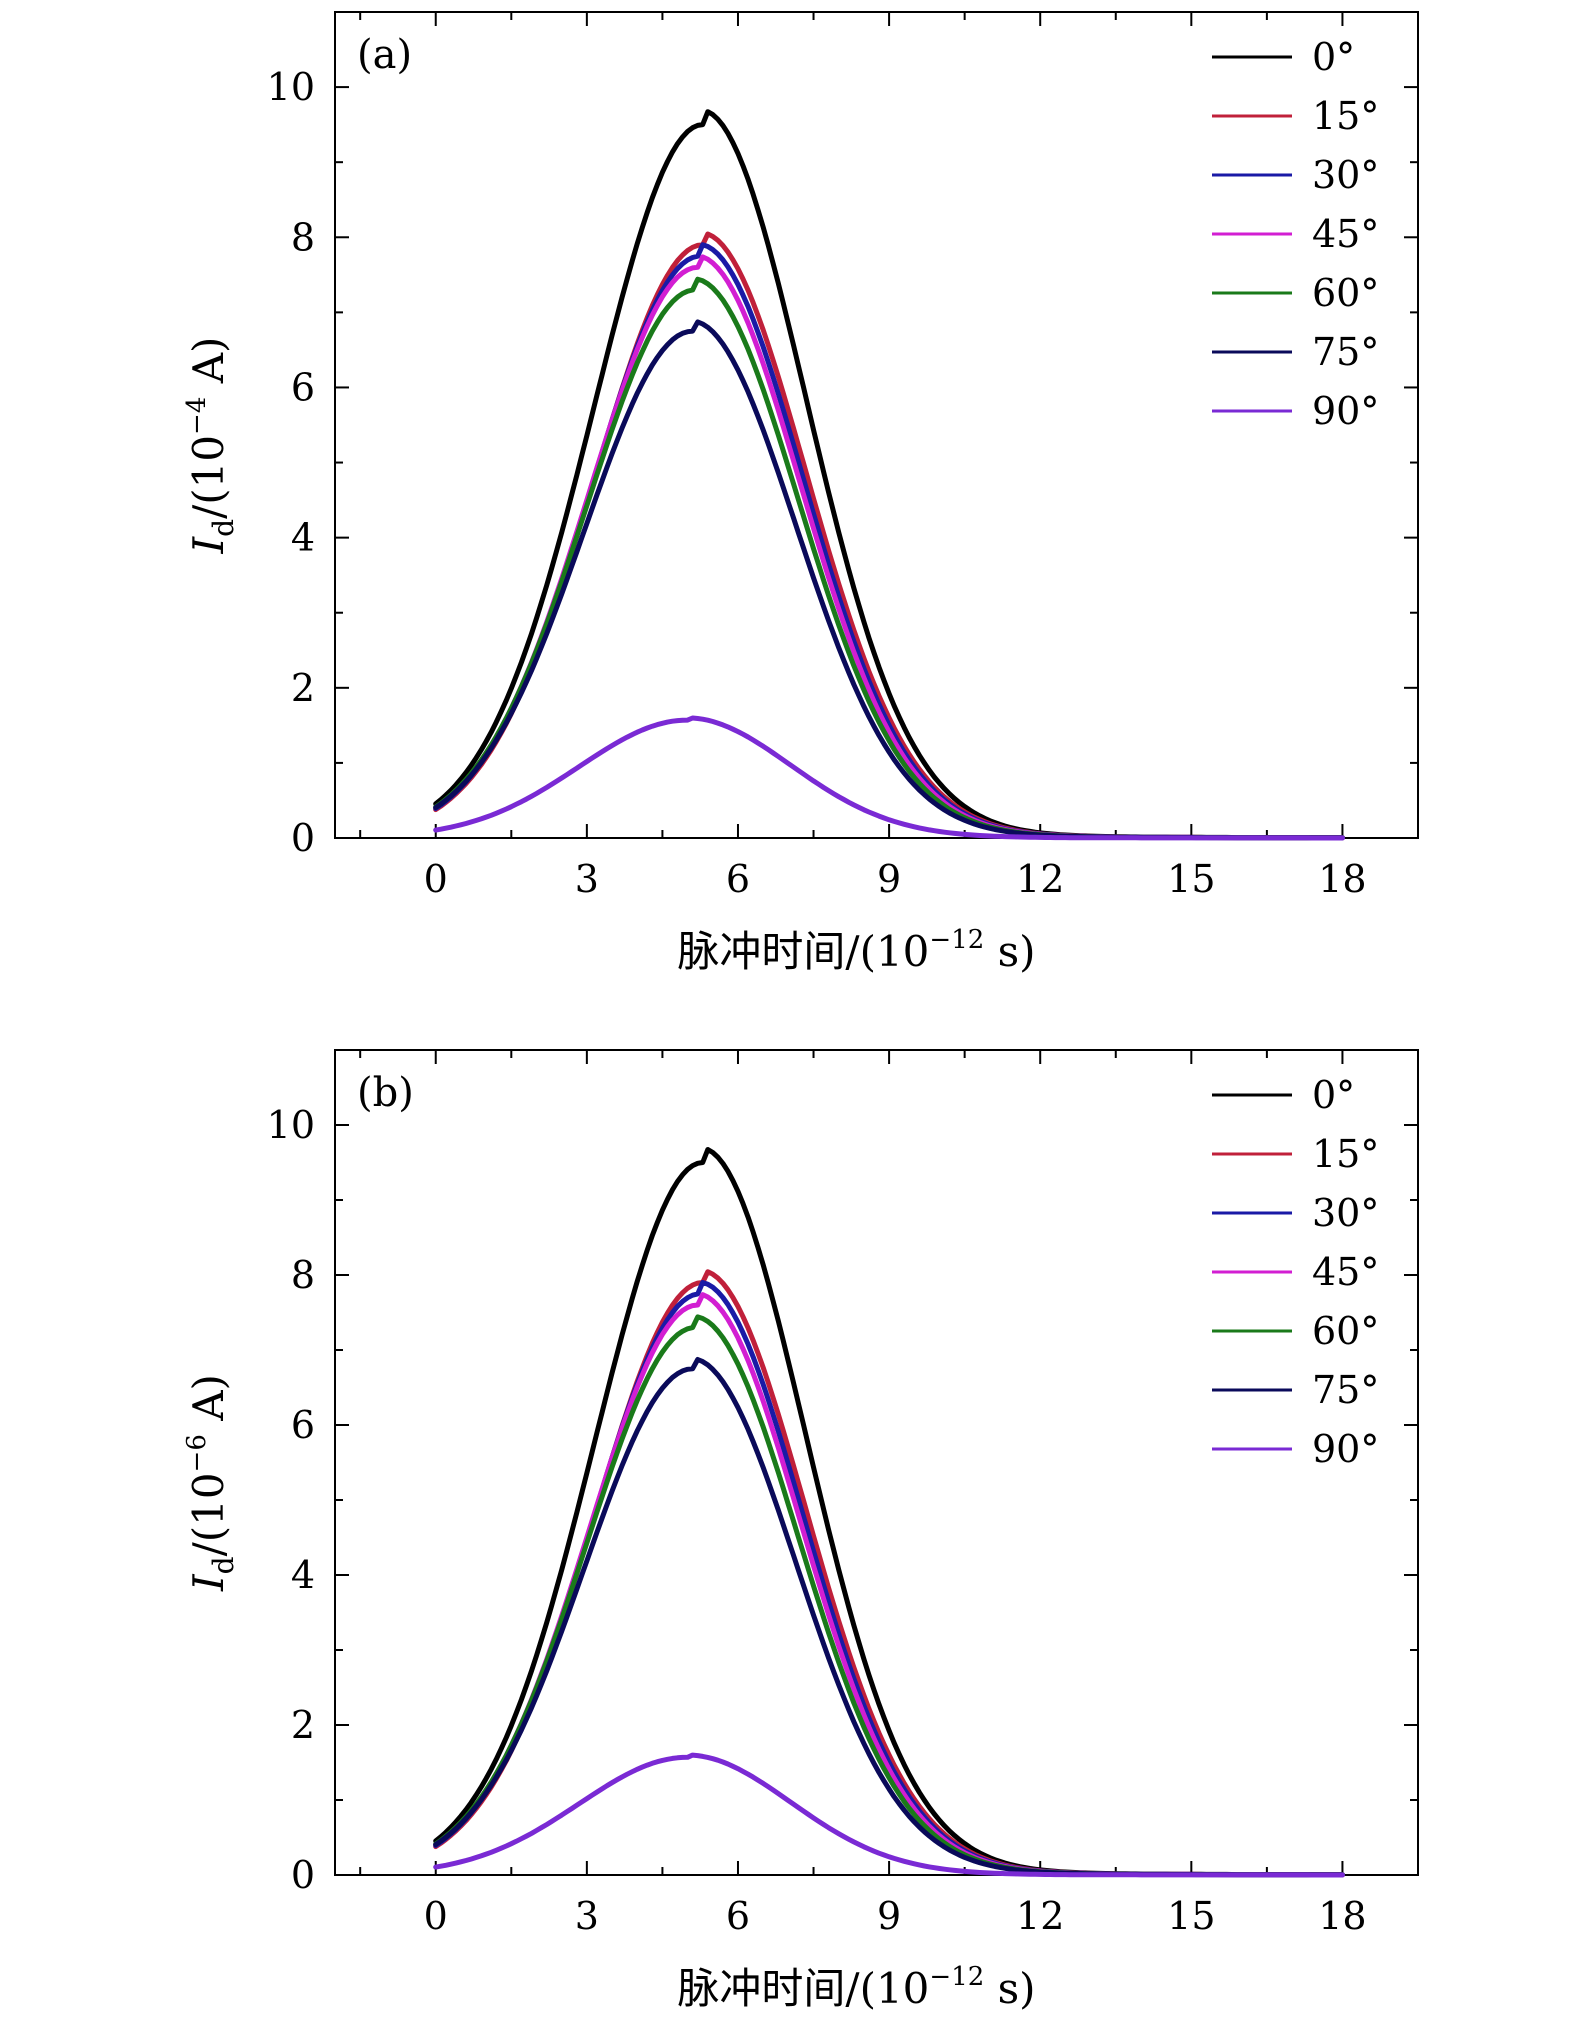 The image size is (1575, 2028). What do you see at coordinates (197, 416) in the screenshot?
I see `y-axis-title-exponent: −4` at bounding box center [197, 416].